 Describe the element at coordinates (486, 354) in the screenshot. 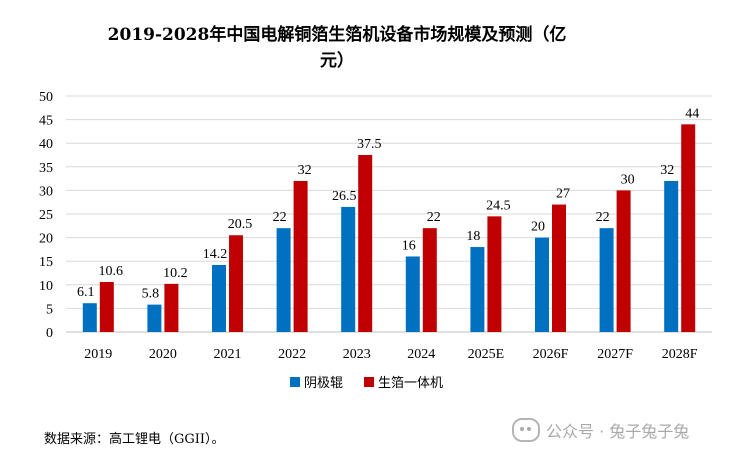

I see `x-tick-label: 2025E` at that location.